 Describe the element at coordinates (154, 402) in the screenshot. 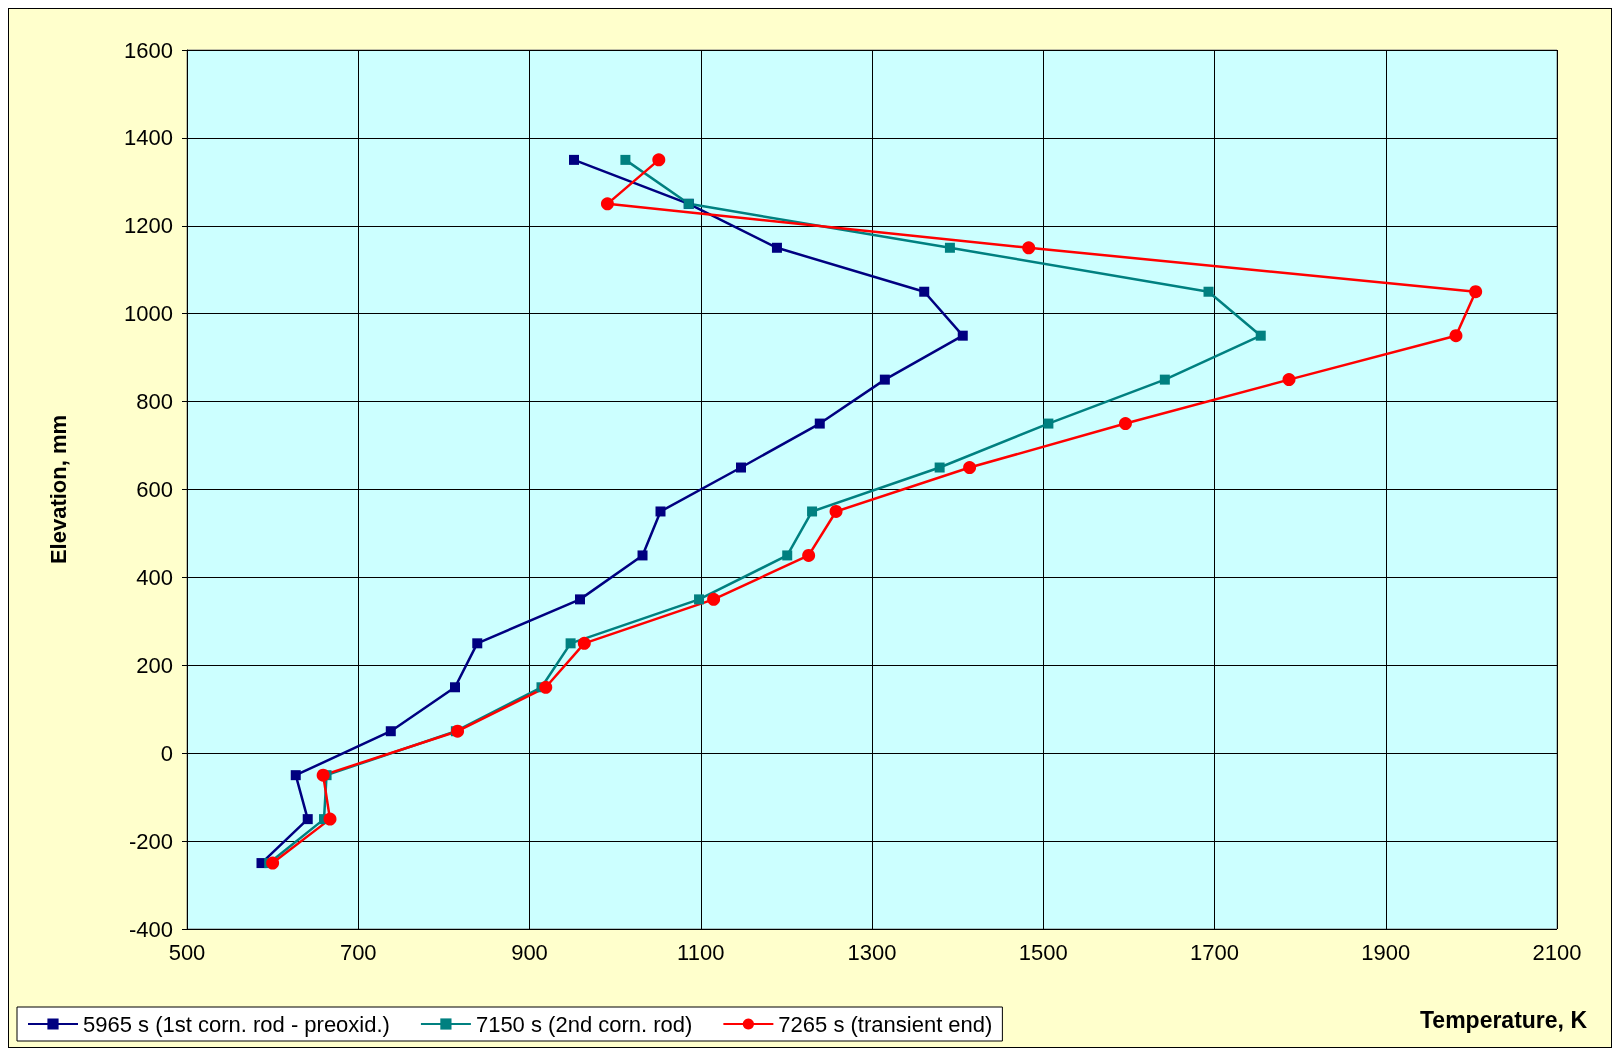

I see `y-tick-label: 800` at that location.